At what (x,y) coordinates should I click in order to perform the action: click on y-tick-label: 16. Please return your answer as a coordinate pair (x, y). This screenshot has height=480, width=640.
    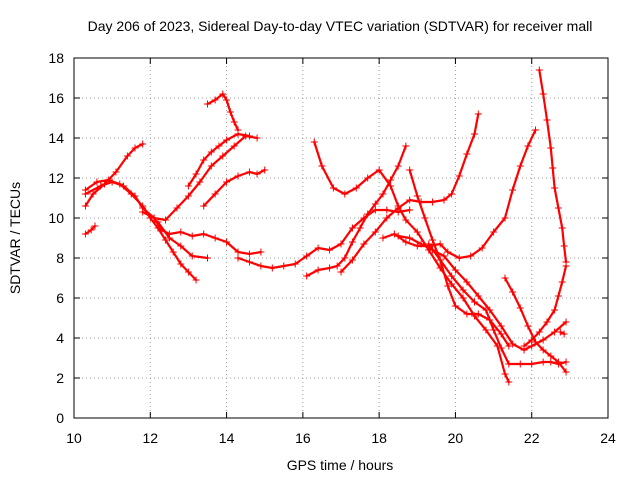
    Looking at the image, I should click on (56, 98).